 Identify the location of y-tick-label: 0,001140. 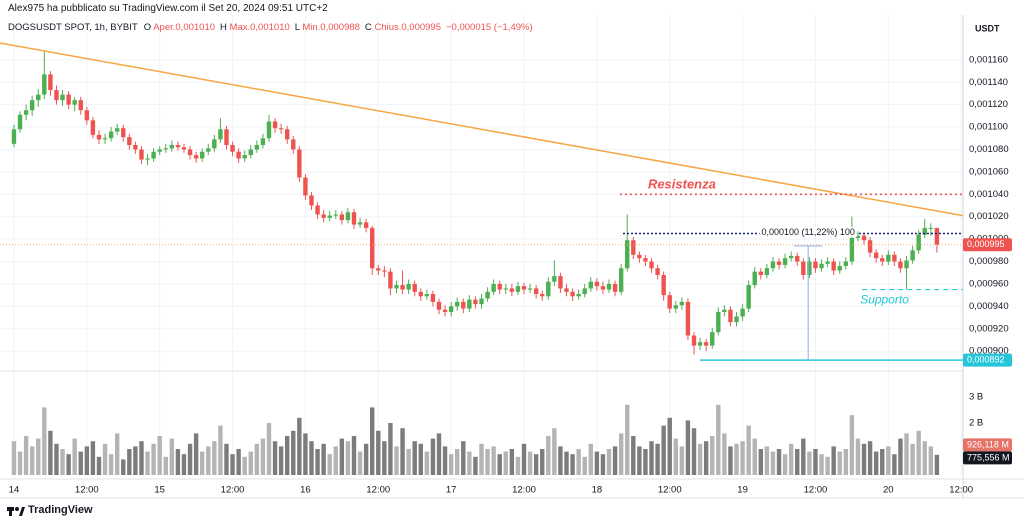
(988, 82).